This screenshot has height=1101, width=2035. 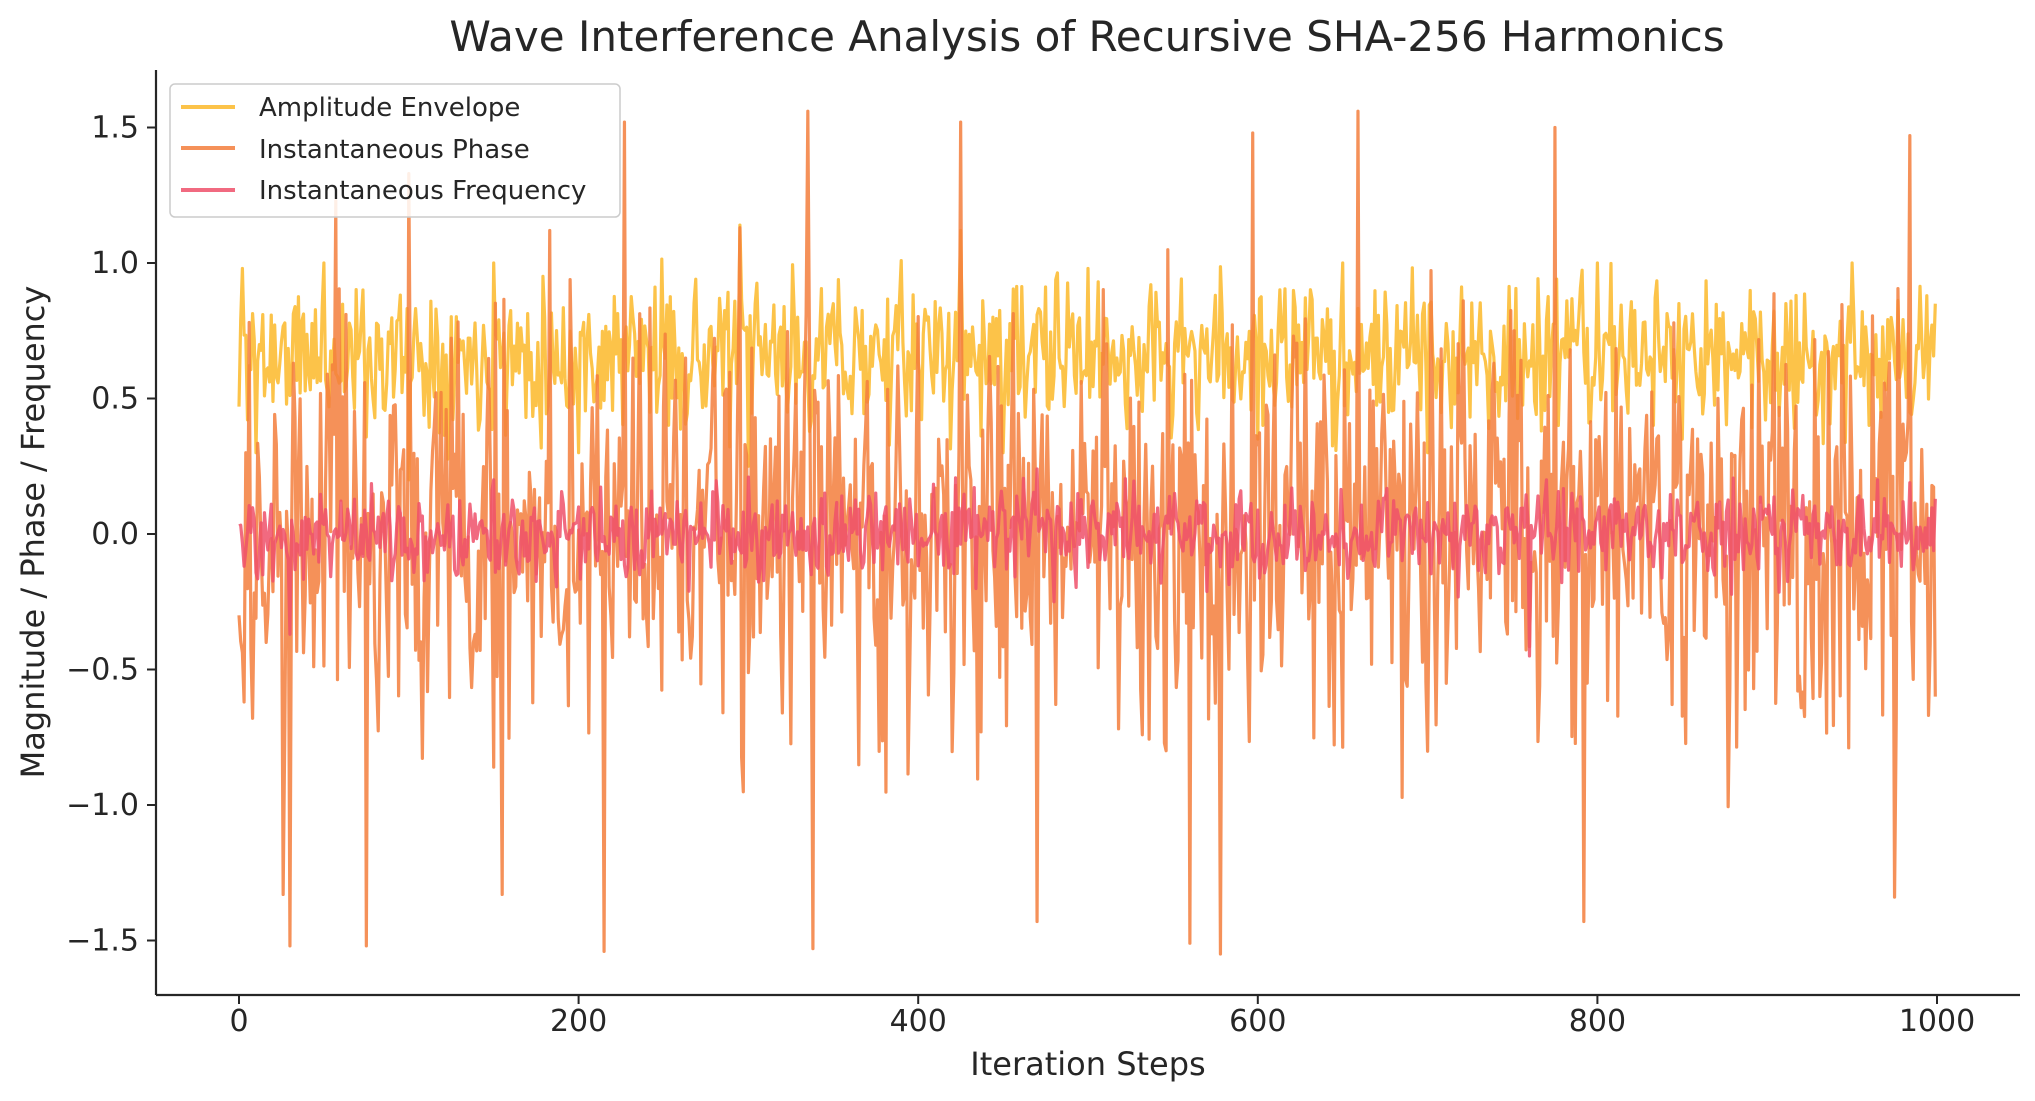 I want to click on x-tick-label: 200, so click(x=578, y=1021).